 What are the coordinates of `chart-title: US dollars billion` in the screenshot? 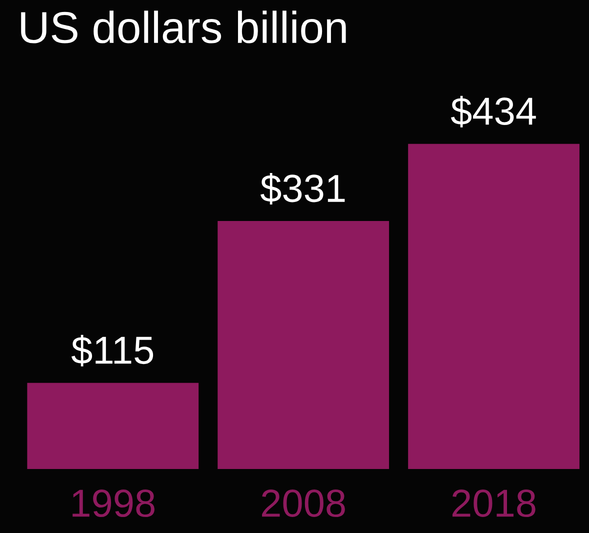 It's located at (183, 27).